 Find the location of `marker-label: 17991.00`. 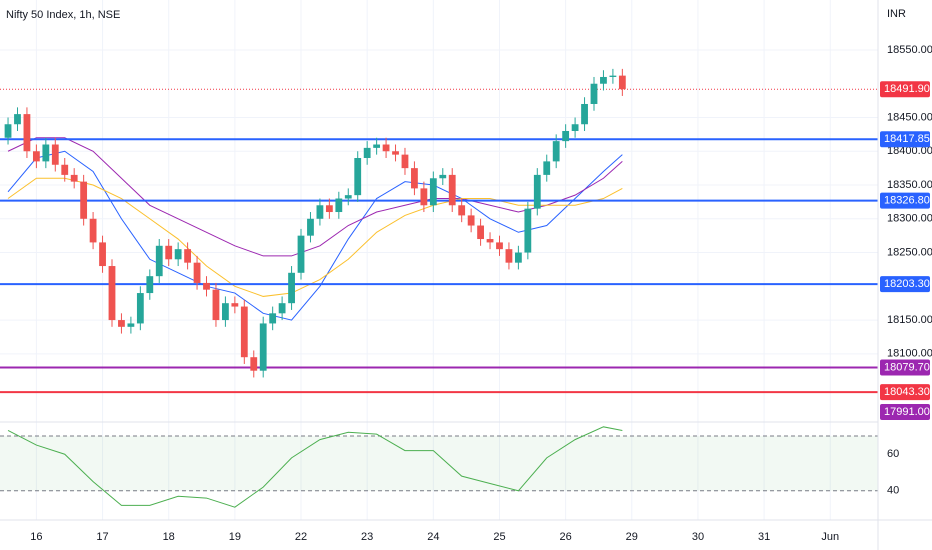

marker-label: 17991.00 is located at coordinates (907, 412).